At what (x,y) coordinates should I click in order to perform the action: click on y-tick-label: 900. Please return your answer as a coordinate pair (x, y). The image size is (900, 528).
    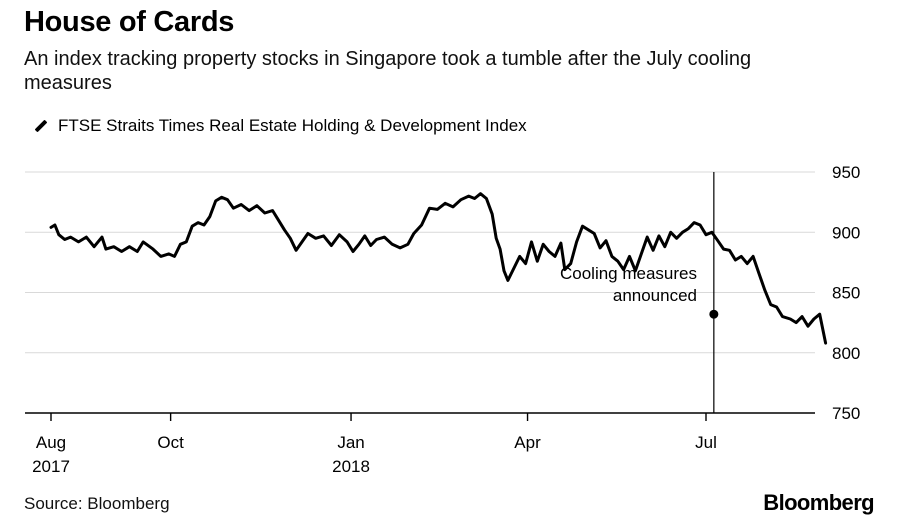
    Looking at the image, I should click on (846, 232).